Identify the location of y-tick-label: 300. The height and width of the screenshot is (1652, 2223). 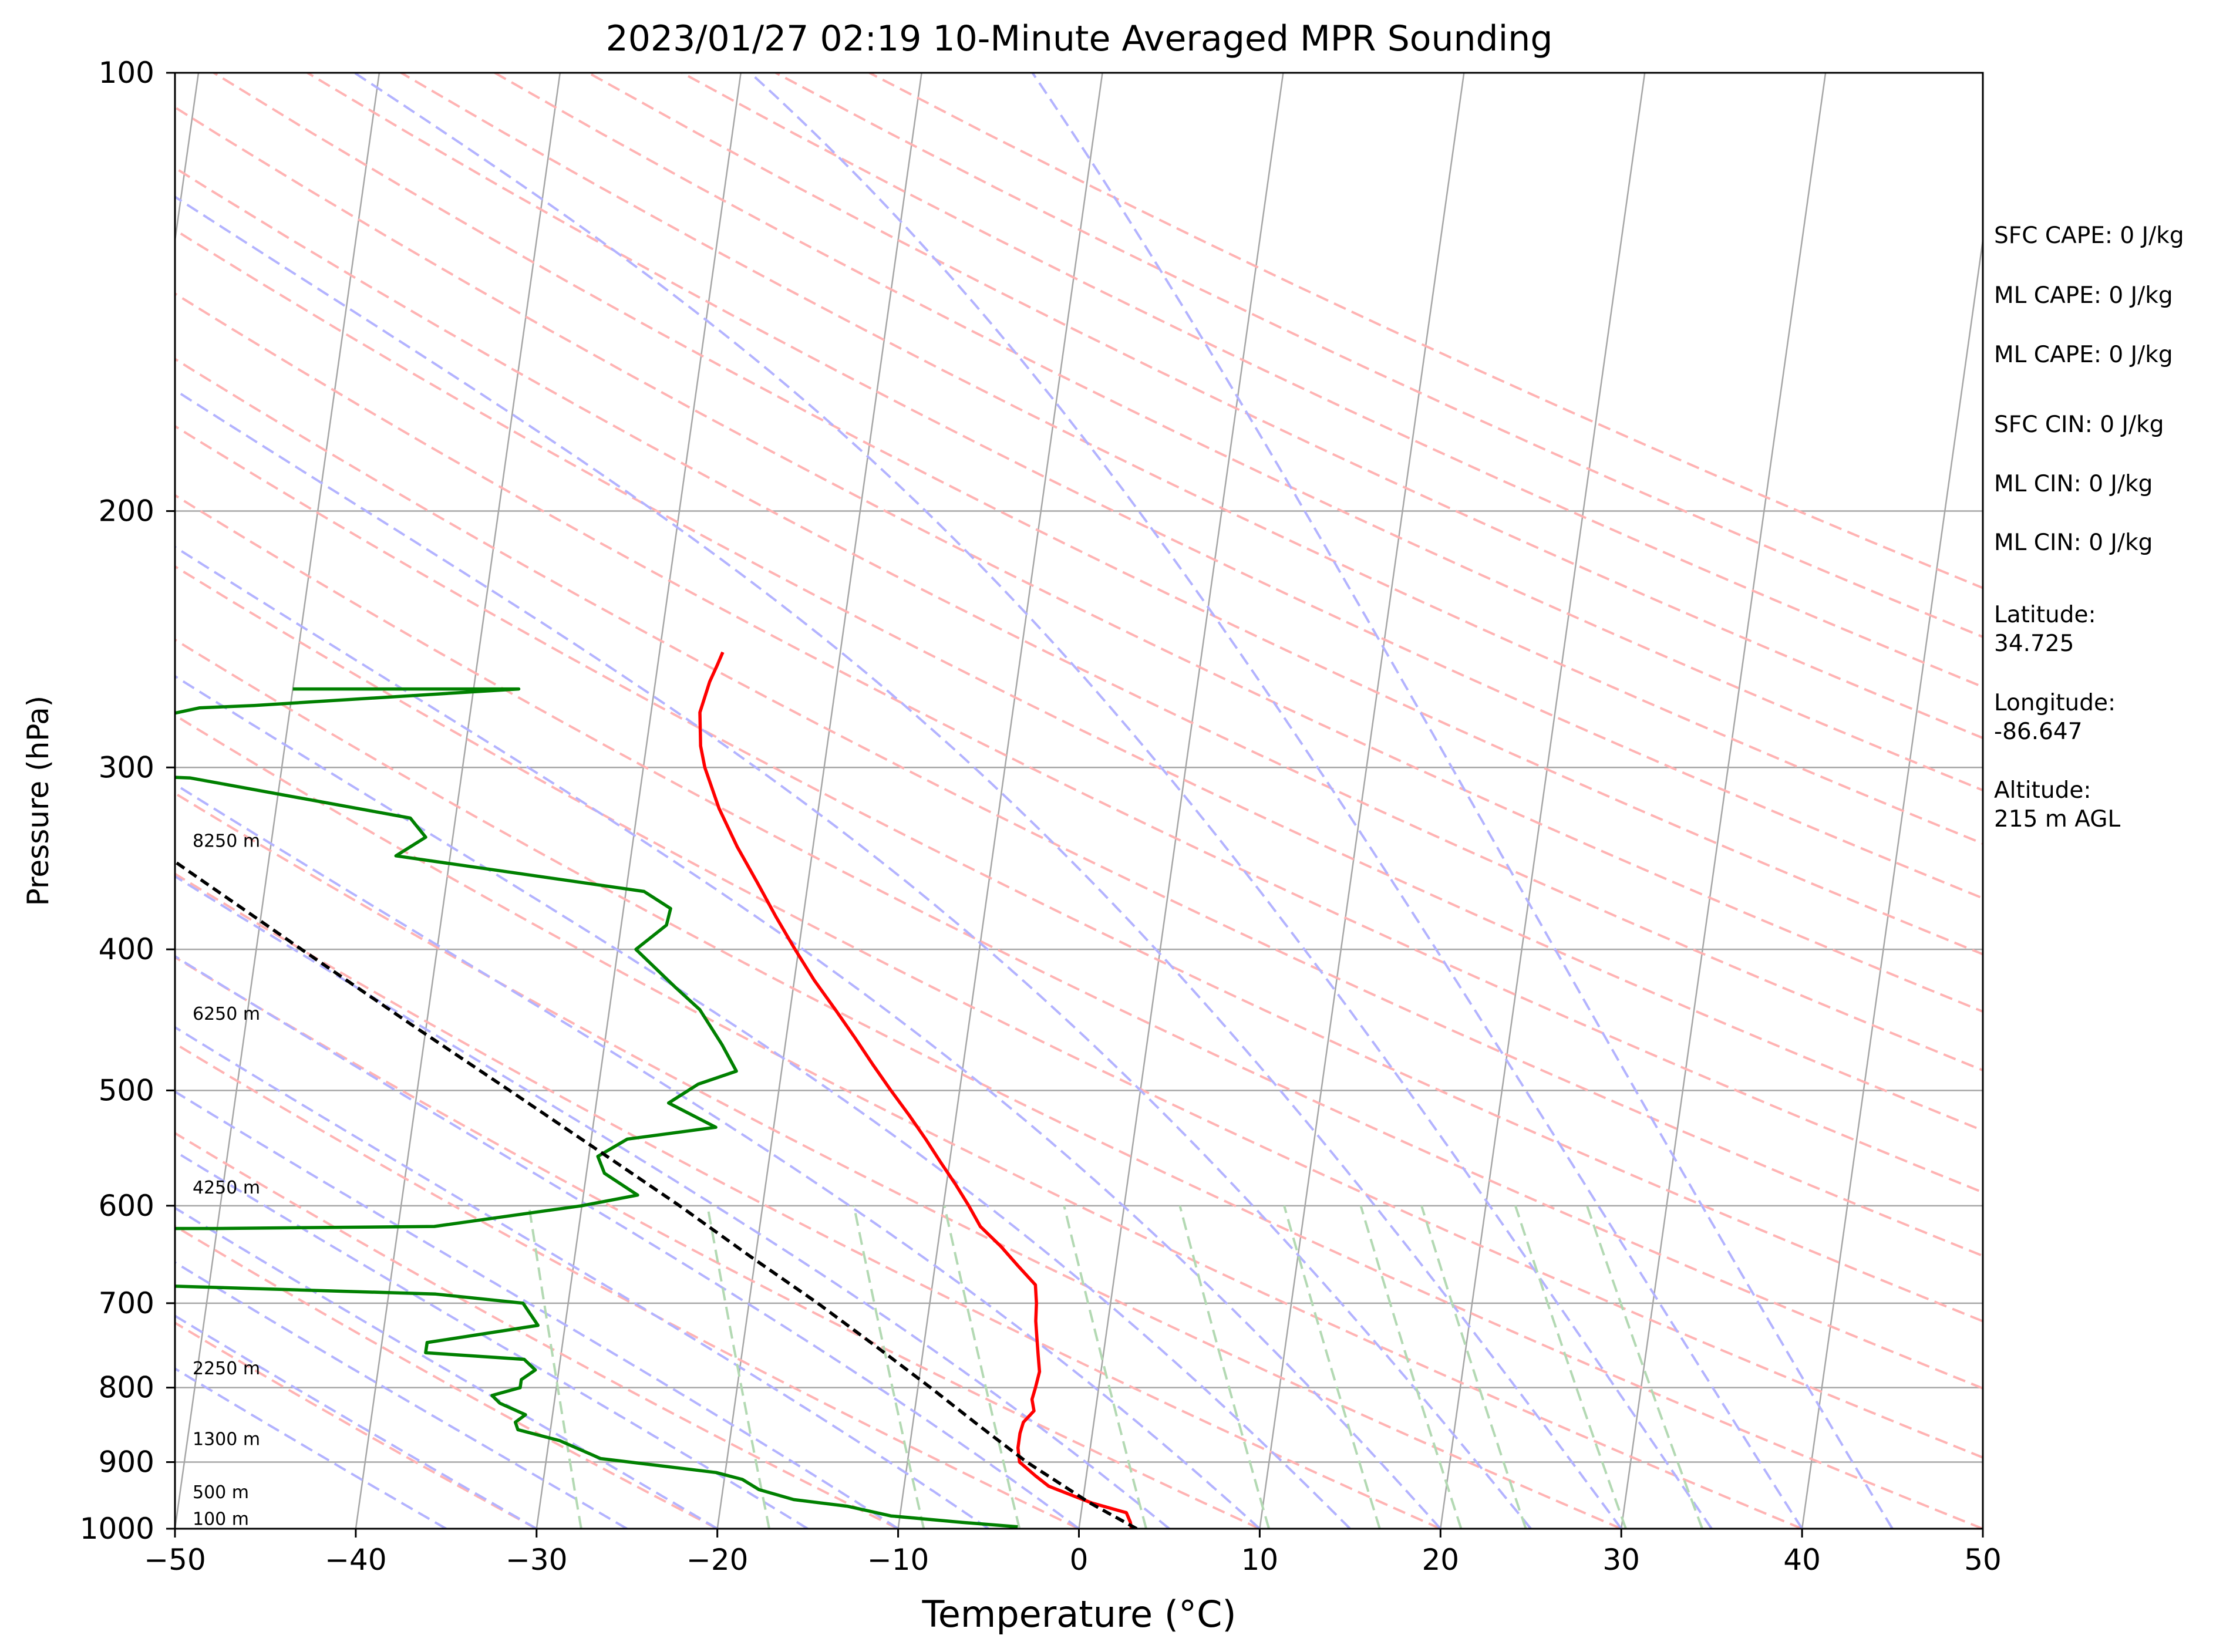
(126, 767).